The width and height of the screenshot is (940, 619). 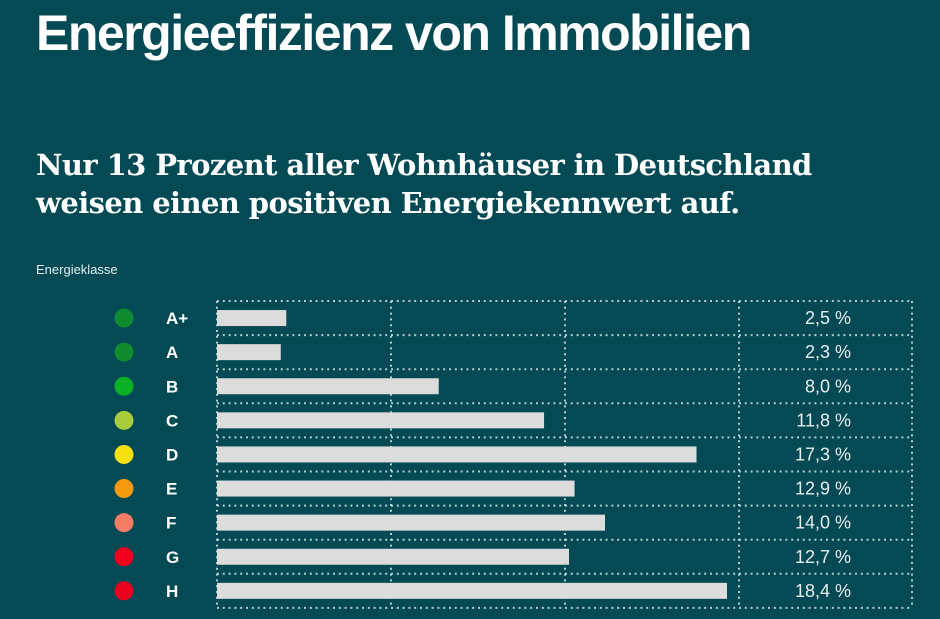 I want to click on value-label: 17,3 %, so click(x=823, y=454).